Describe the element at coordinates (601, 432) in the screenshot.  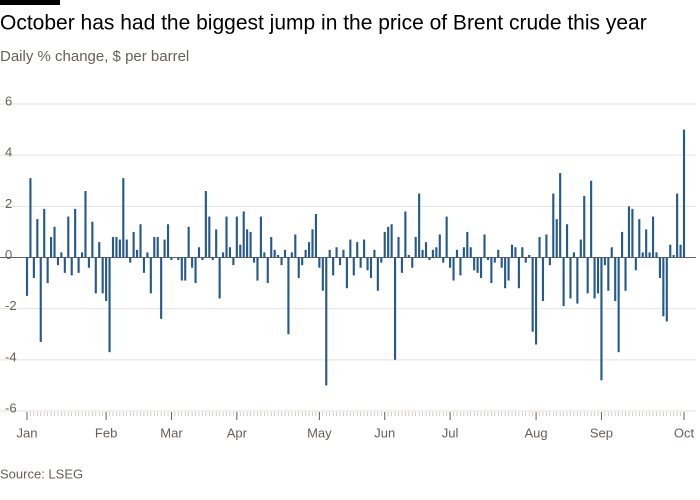
I see `x-tick-label: Sep` at that location.